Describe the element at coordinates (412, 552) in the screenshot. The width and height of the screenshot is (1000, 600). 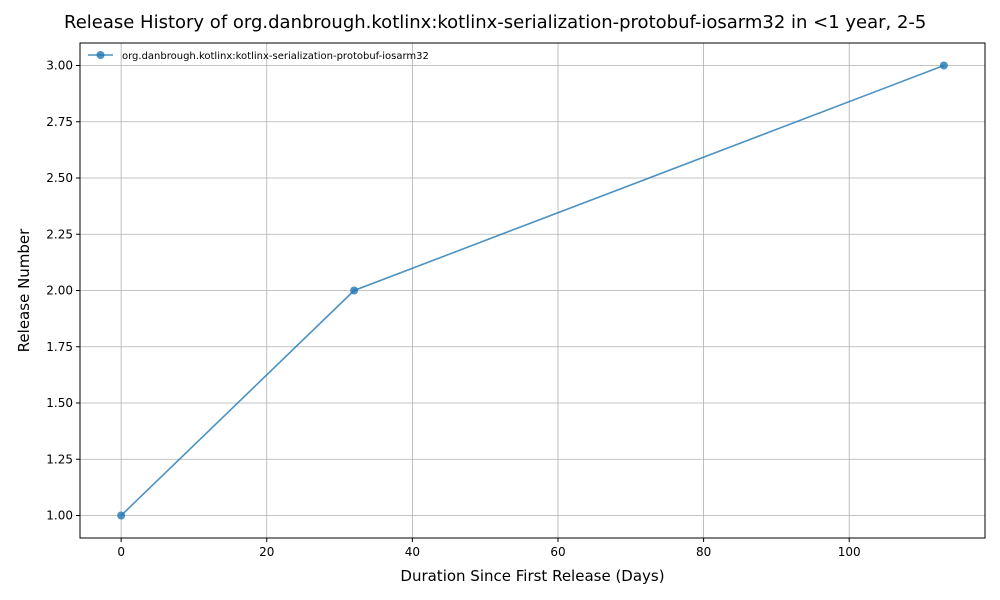
I see `x-tick-label: 40` at that location.